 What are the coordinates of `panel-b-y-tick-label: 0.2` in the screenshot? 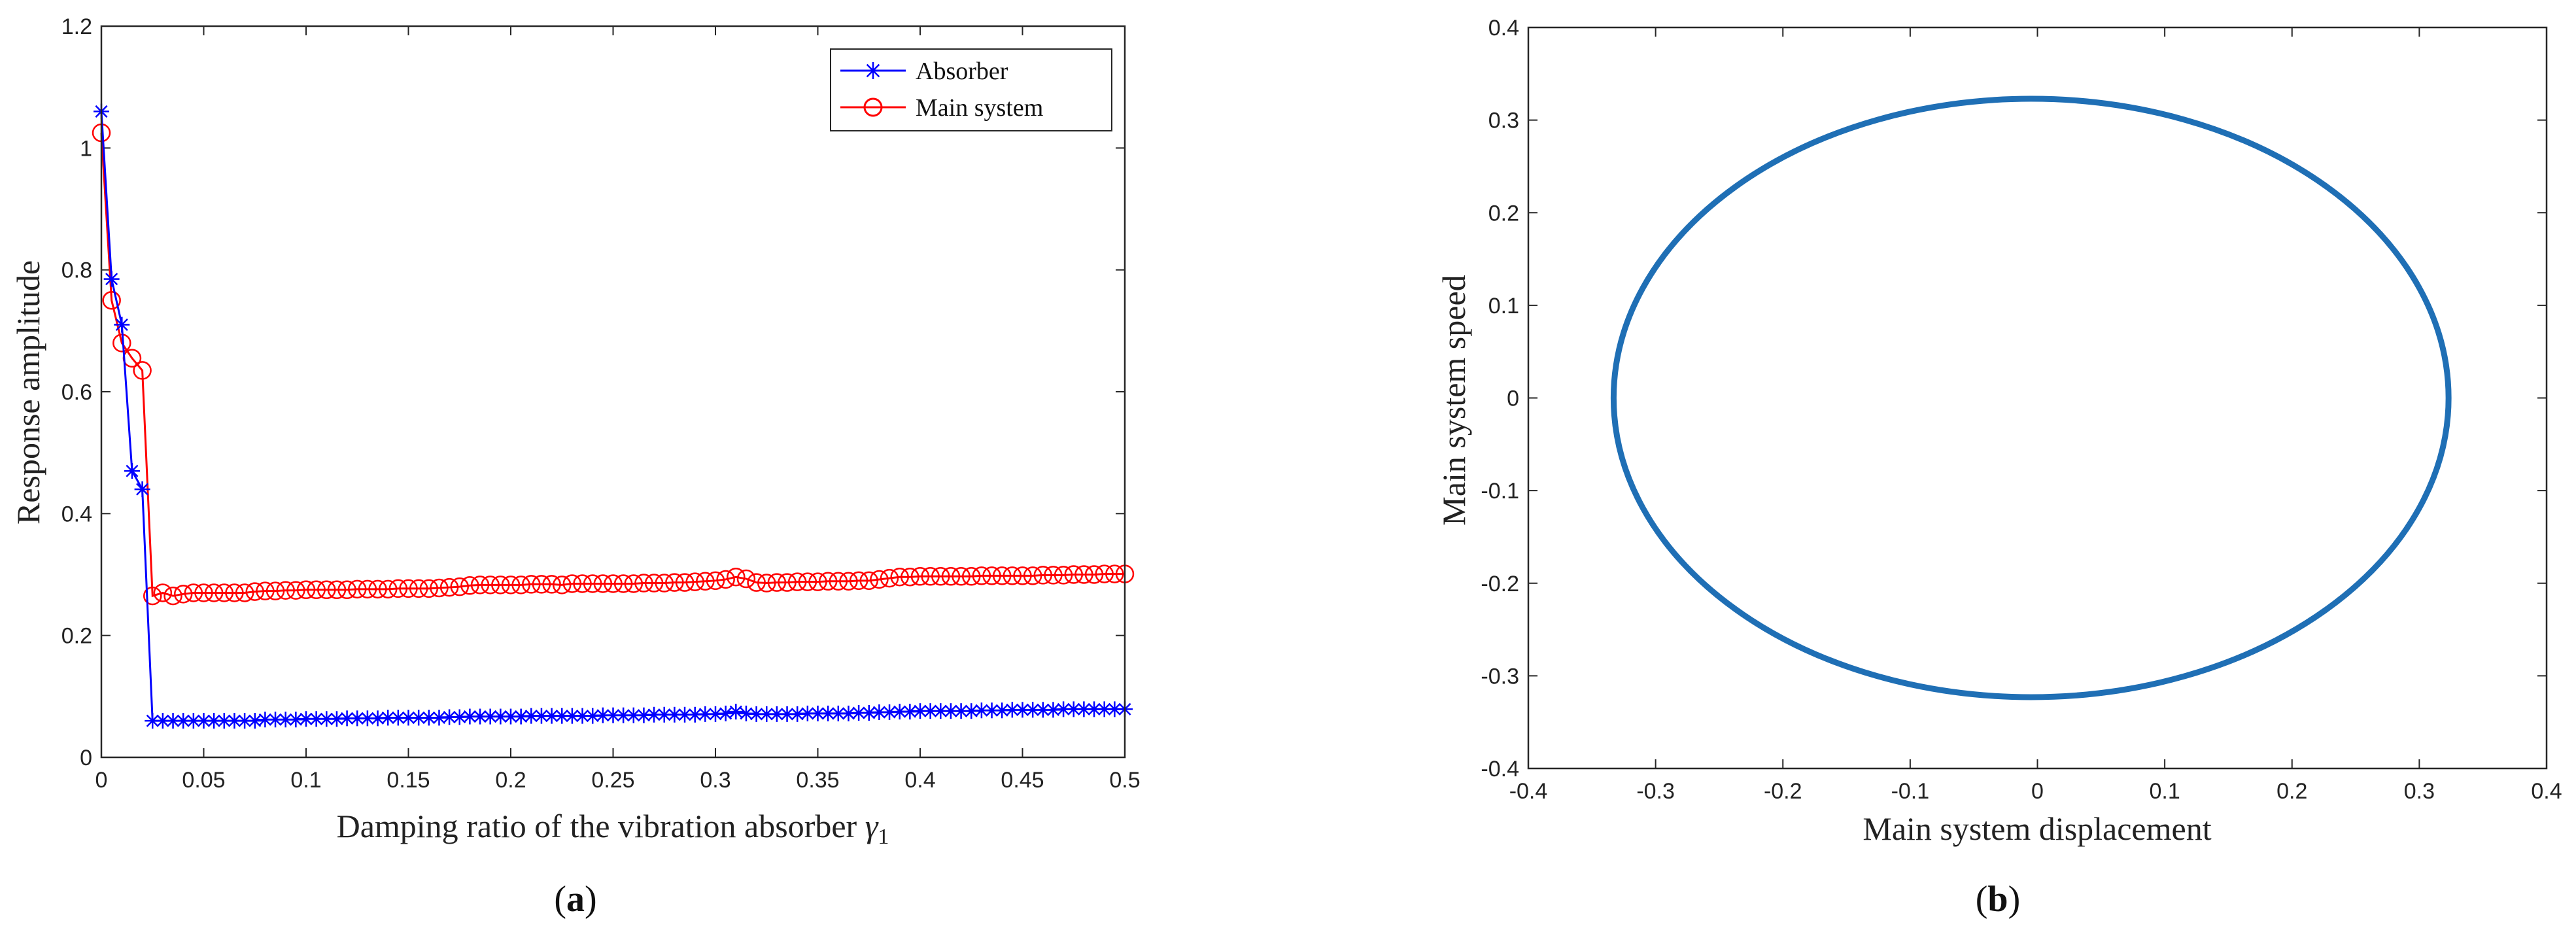 It's located at (1504, 213).